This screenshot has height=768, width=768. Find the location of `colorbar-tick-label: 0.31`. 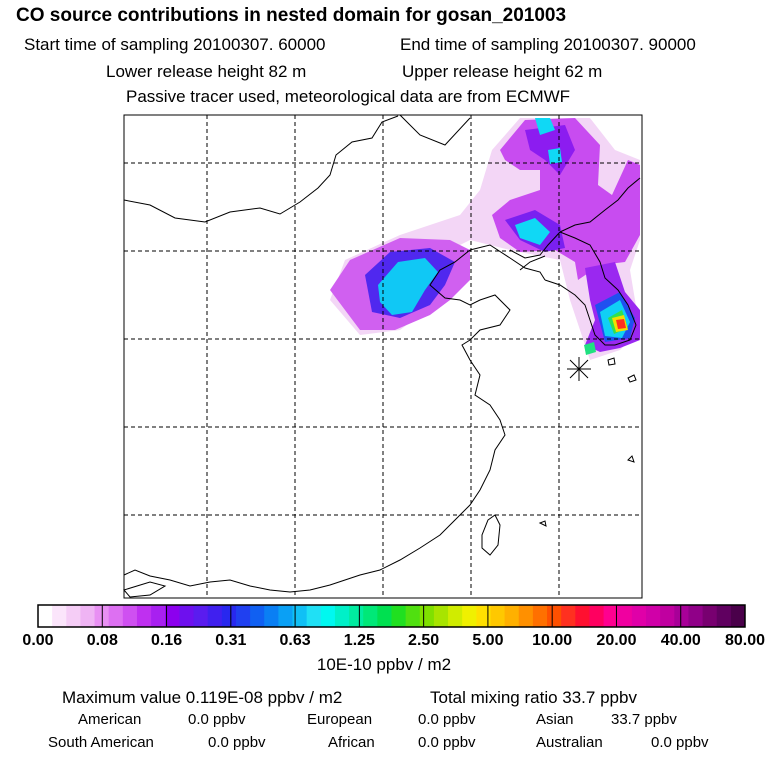

colorbar-tick-label: 0.31 is located at coordinates (231, 640).